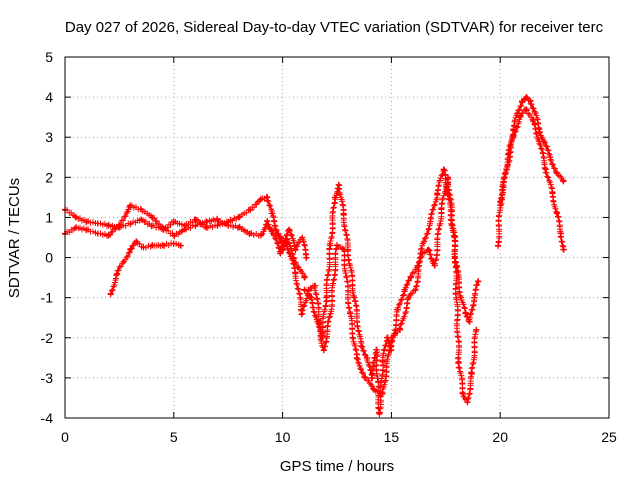  Describe the element at coordinates (47, 298) in the screenshot. I see `y-tick-label: -1` at that location.